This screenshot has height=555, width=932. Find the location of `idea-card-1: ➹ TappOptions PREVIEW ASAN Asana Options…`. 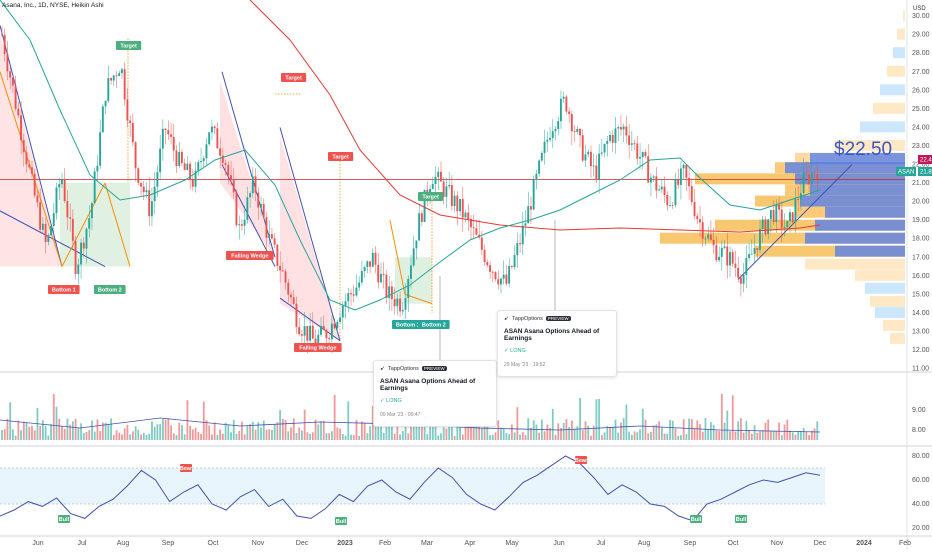

idea-card-1: ➹ TappOptions PREVIEW ASAN Asana Options… is located at coordinates (435, 393).